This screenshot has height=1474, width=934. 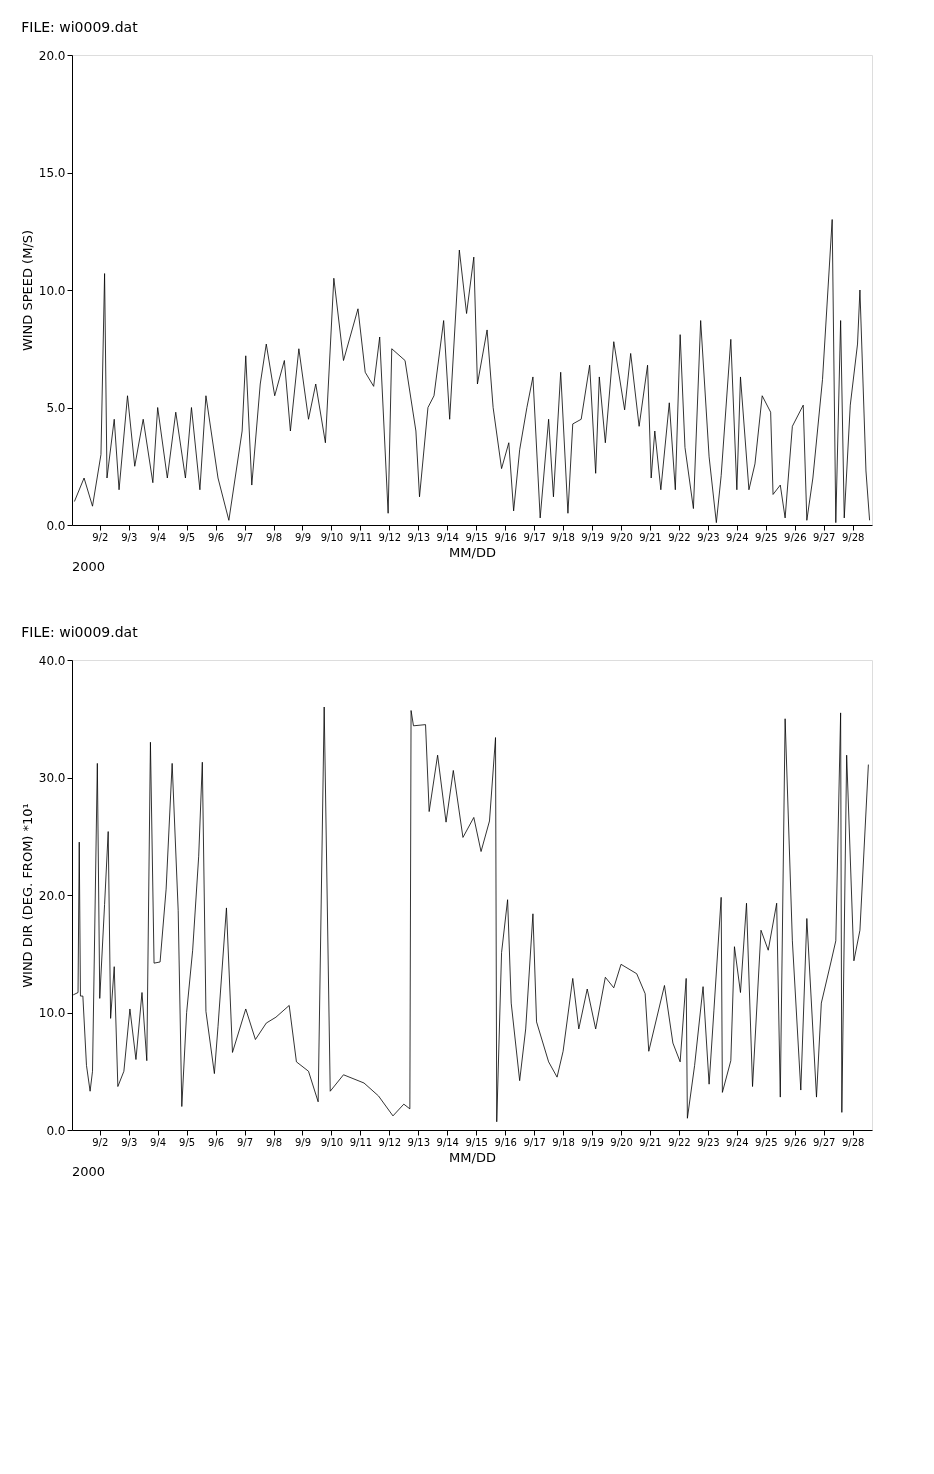 I want to click on y-axis-title: WIND DIR (DEG. FROM) *10¹, so click(x=27, y=895).